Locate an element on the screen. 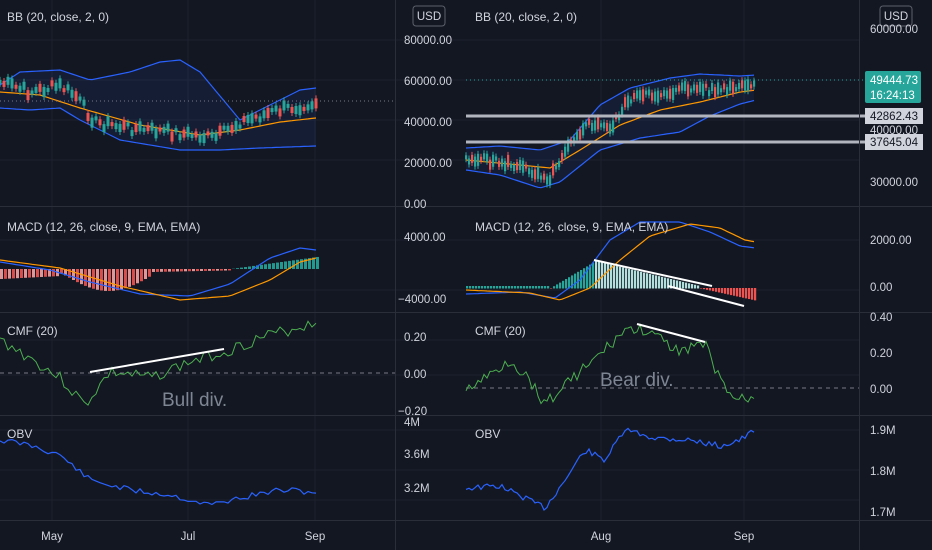  left-bb-basis is located at coordinates (158, 113).